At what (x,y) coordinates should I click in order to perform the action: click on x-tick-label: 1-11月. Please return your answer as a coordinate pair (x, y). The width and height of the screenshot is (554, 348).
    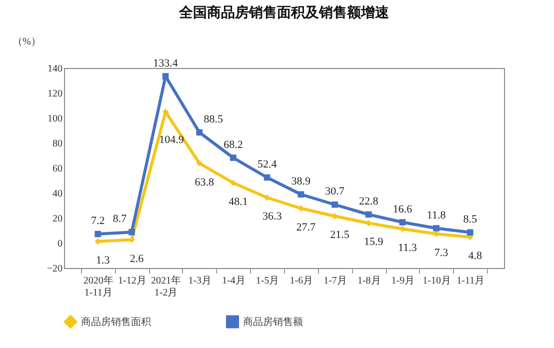
    Looking at the image, I should click on (470, 281).